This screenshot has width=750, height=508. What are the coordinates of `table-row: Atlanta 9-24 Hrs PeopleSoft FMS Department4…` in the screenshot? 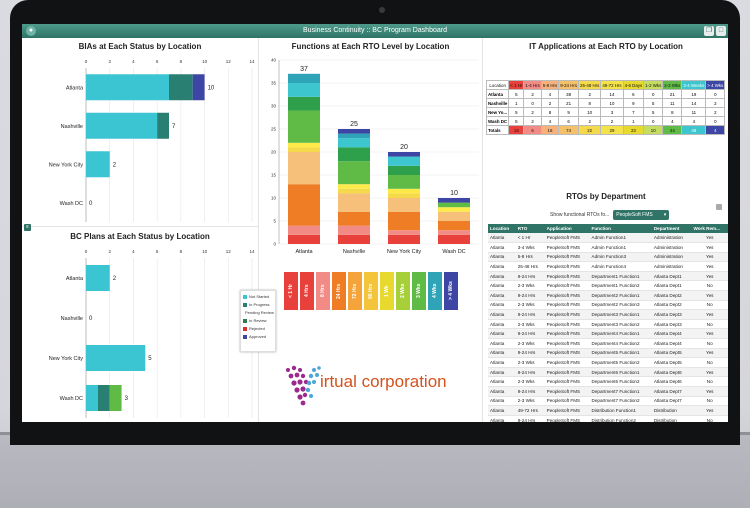 It's located at (608, 334).